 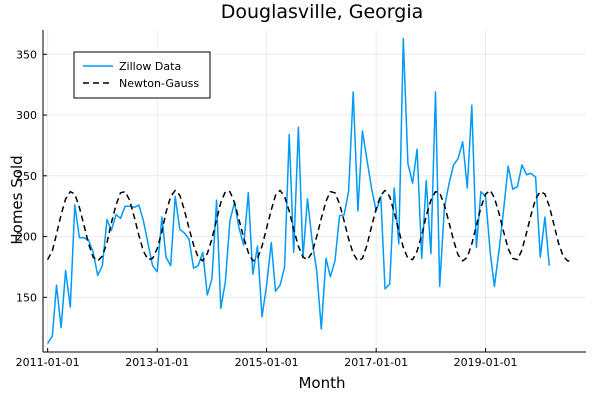 I want to click on x-tick-label: 2019-01-01, so click(x=486, y=362).